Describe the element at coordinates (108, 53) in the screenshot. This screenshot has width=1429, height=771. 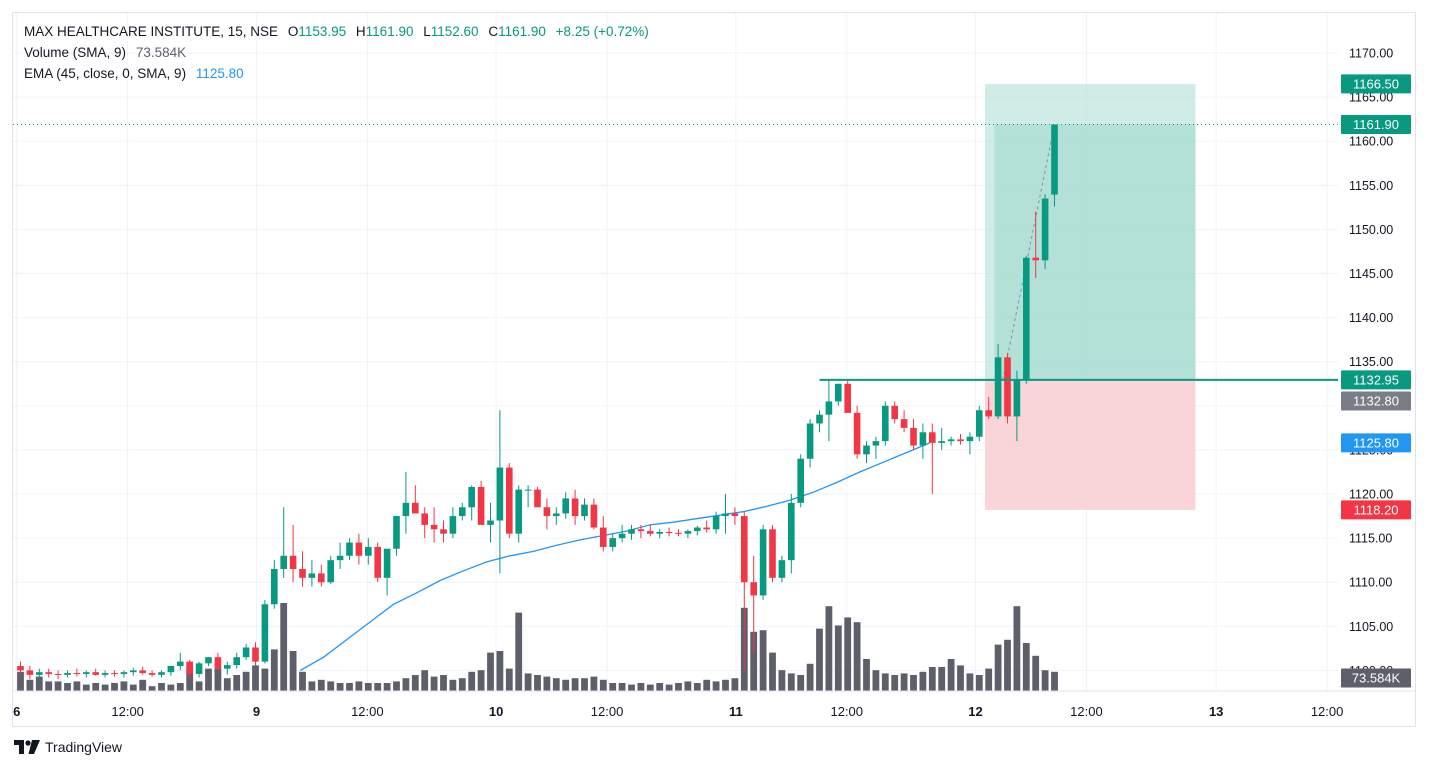
I see `volume-legend: Volume (SMA, 9) 73.584K` at that location.